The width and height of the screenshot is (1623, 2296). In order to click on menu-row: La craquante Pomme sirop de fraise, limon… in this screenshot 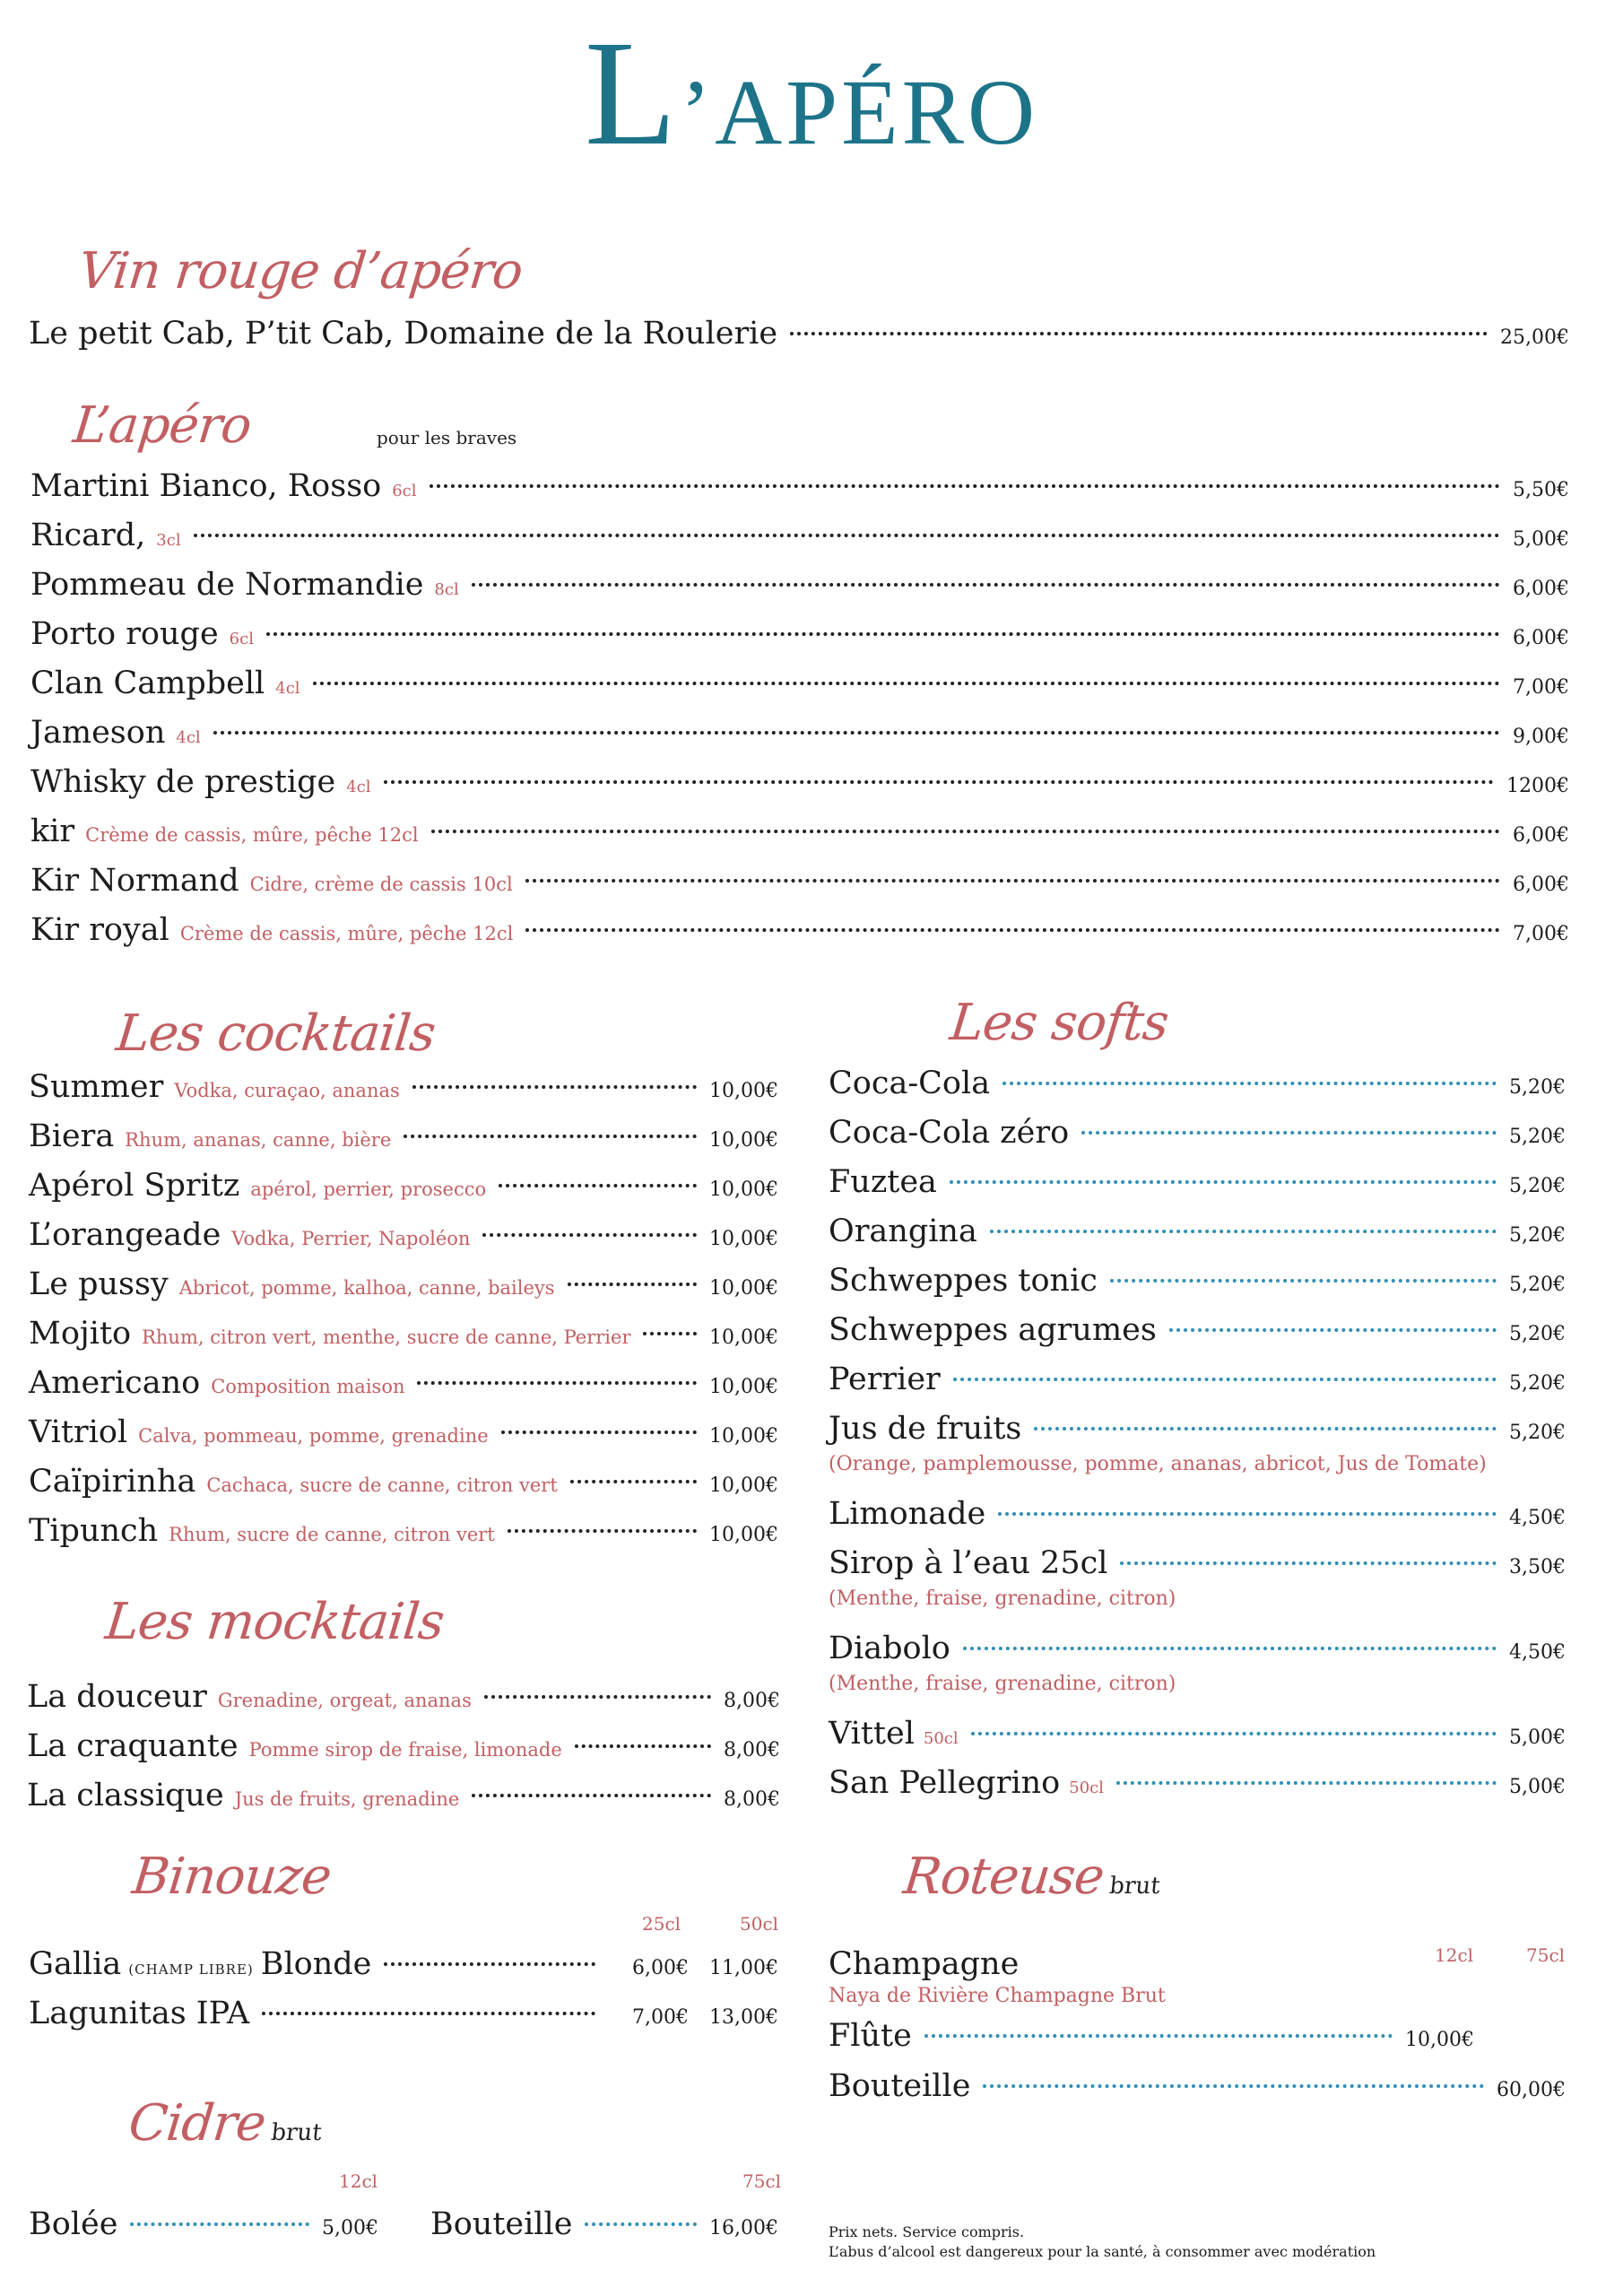, I will do `click(403, 1746)`.